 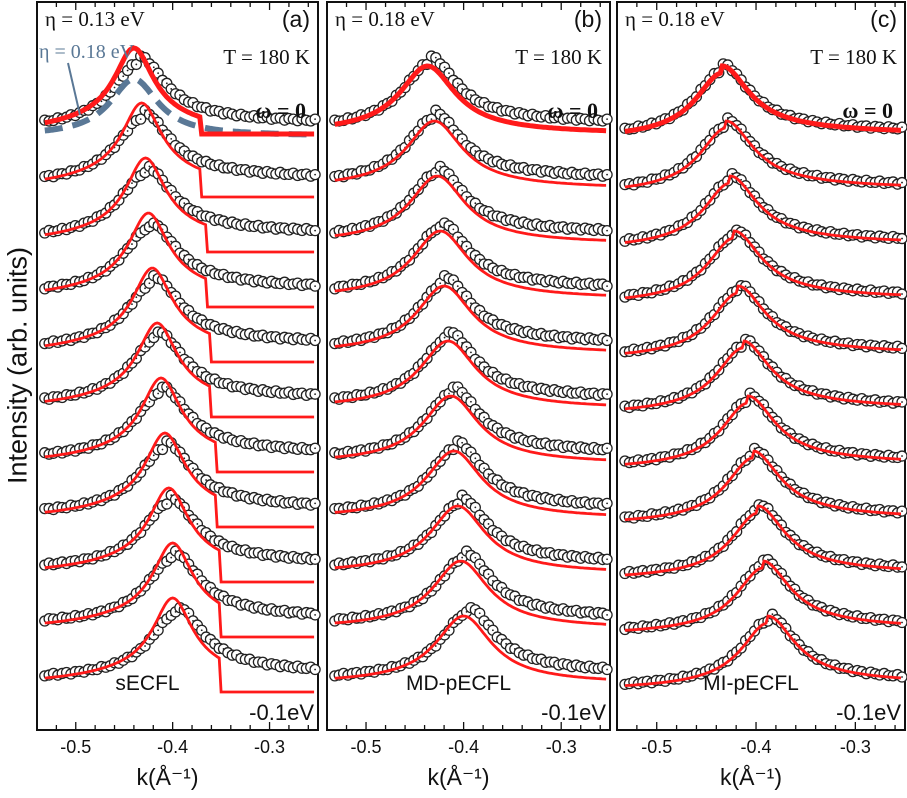 I want to click on model-label: MD-pECFL, so click(x=458, y=683).